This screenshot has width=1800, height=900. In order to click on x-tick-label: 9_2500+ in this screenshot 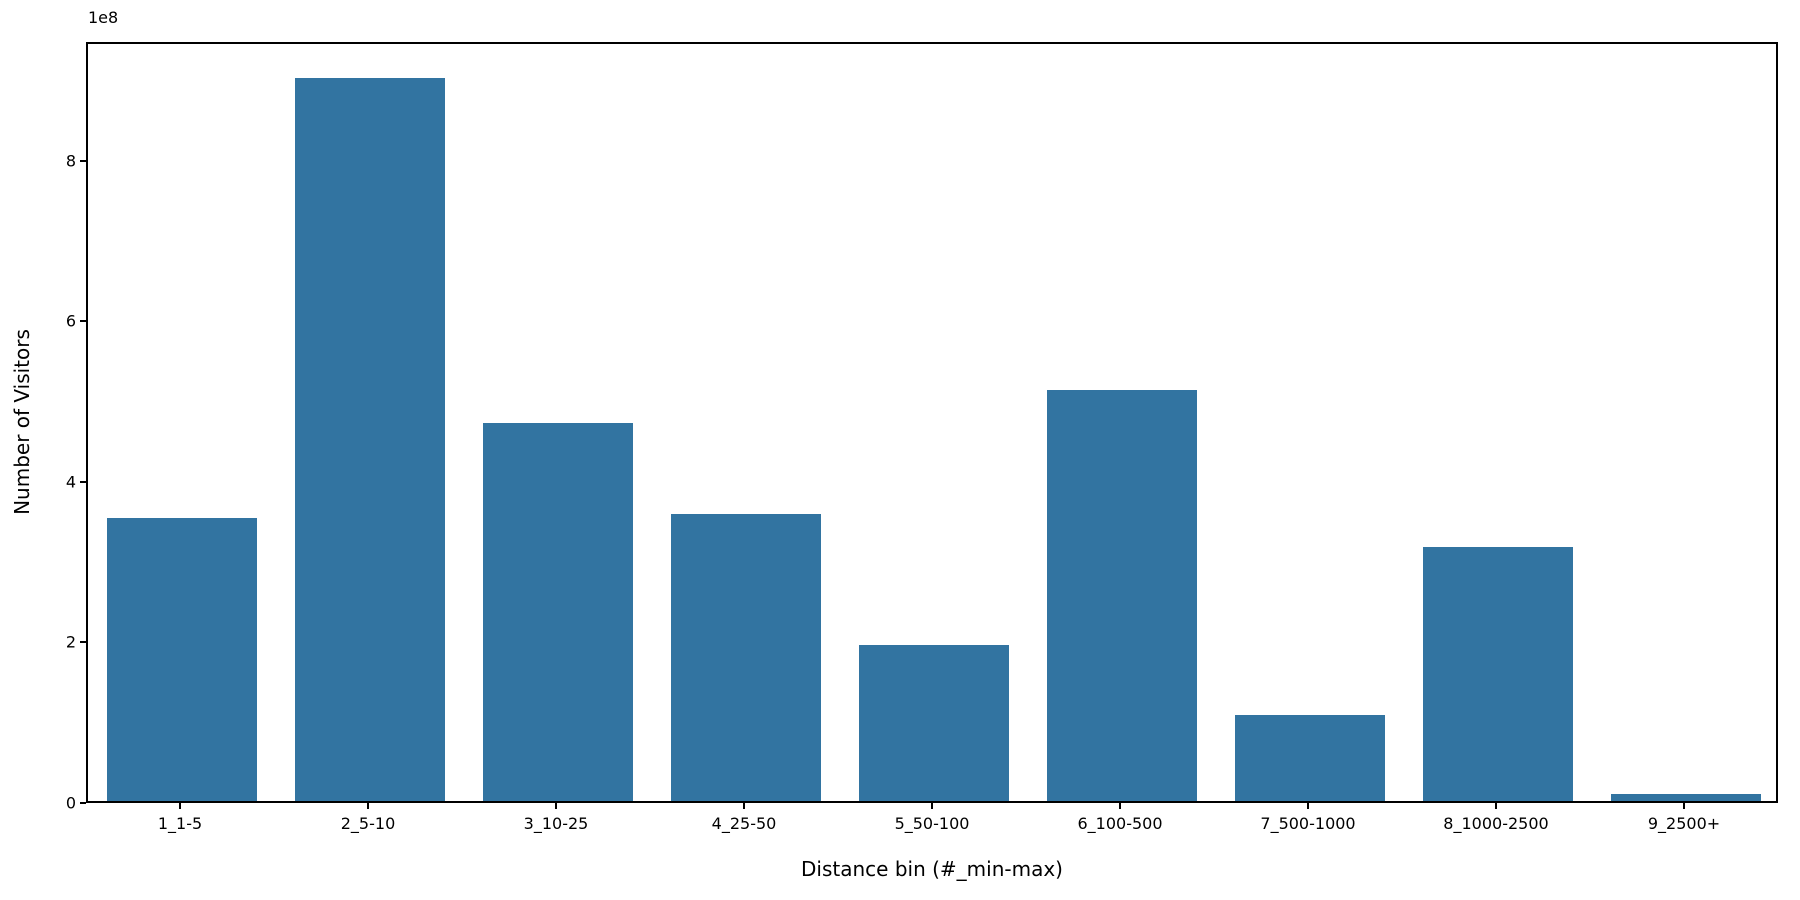, I will do `click(1684, 823)`.